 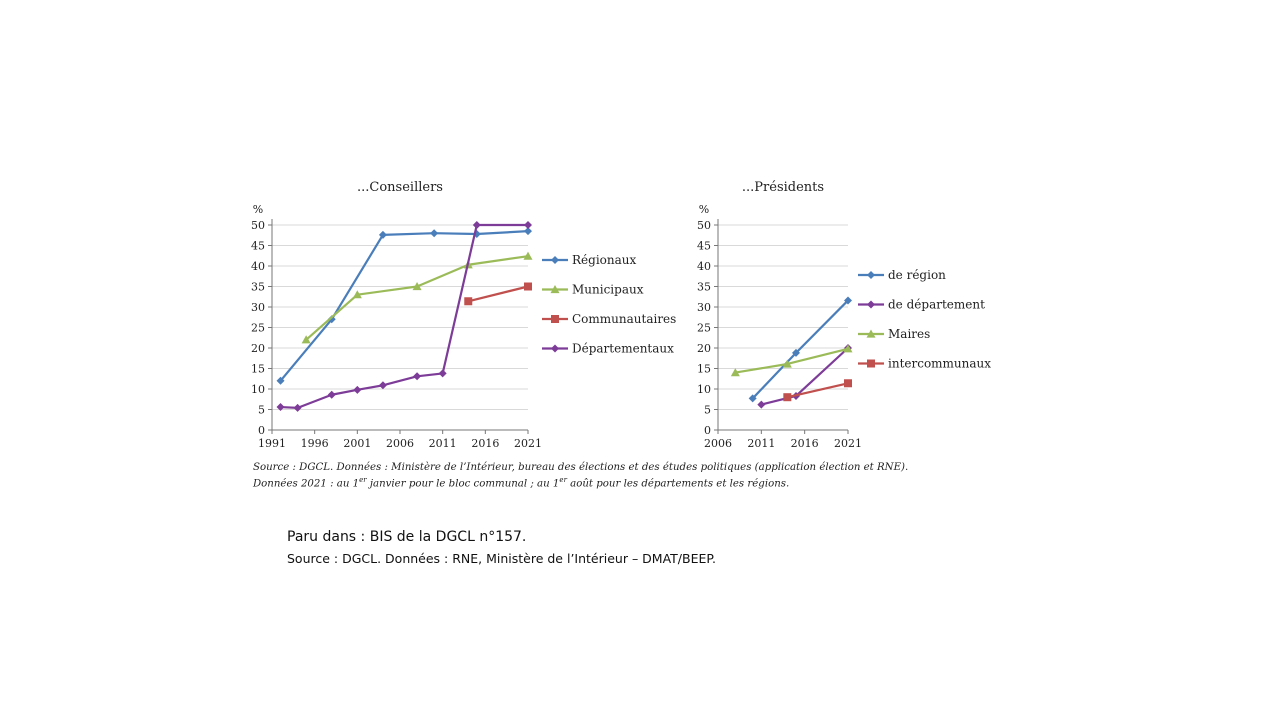 What do you see at coordinates (917, 275) in the screenshot?
I see `legend-label: de région` at bounding box center [917, 275].